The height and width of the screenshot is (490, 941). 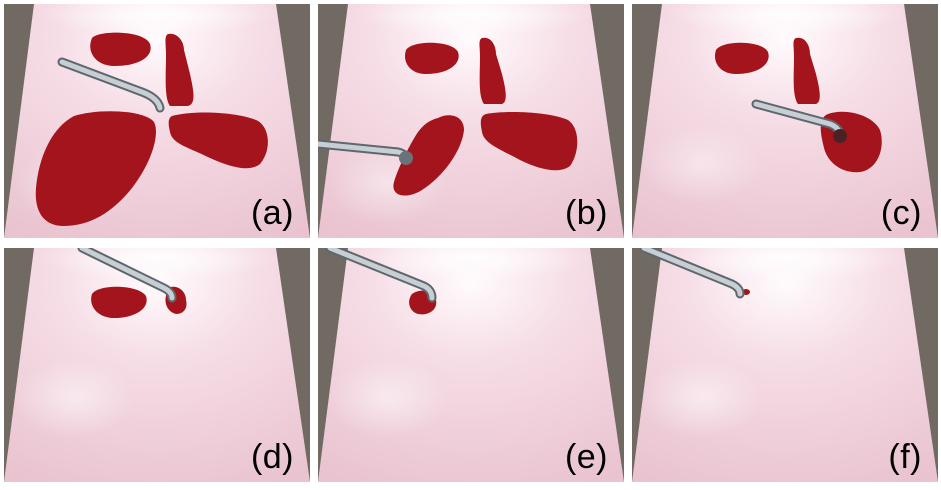 I want to click on panel-label: (e), so click(x=586, y=457).